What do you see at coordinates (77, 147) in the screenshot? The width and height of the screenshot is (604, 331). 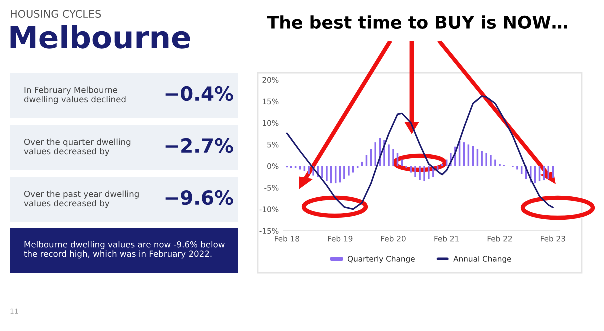 I see `text: Over the quarter dwelling values decreased by` at bounding box center [77, 147].